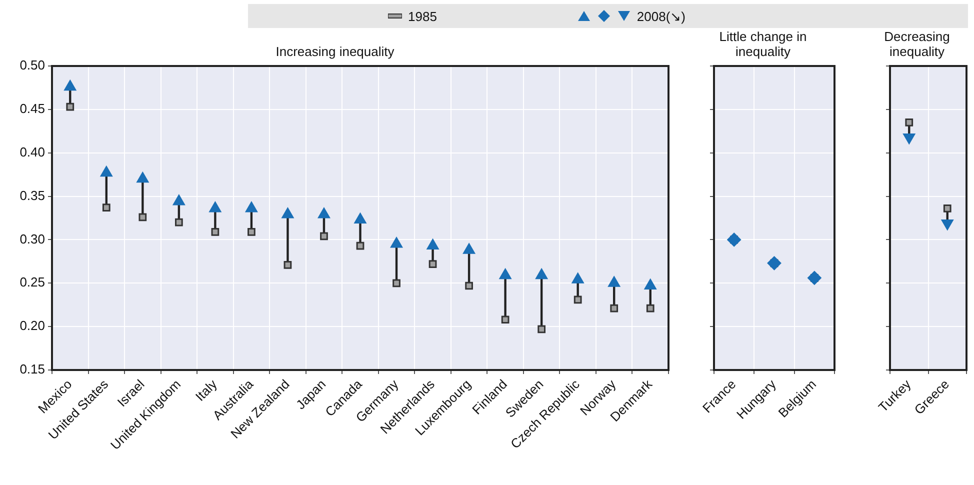  What do you see at coordinates (32, 282) in the screenshot?
I see `y-tick-label: 0.25` at bounding box center [32, 282].